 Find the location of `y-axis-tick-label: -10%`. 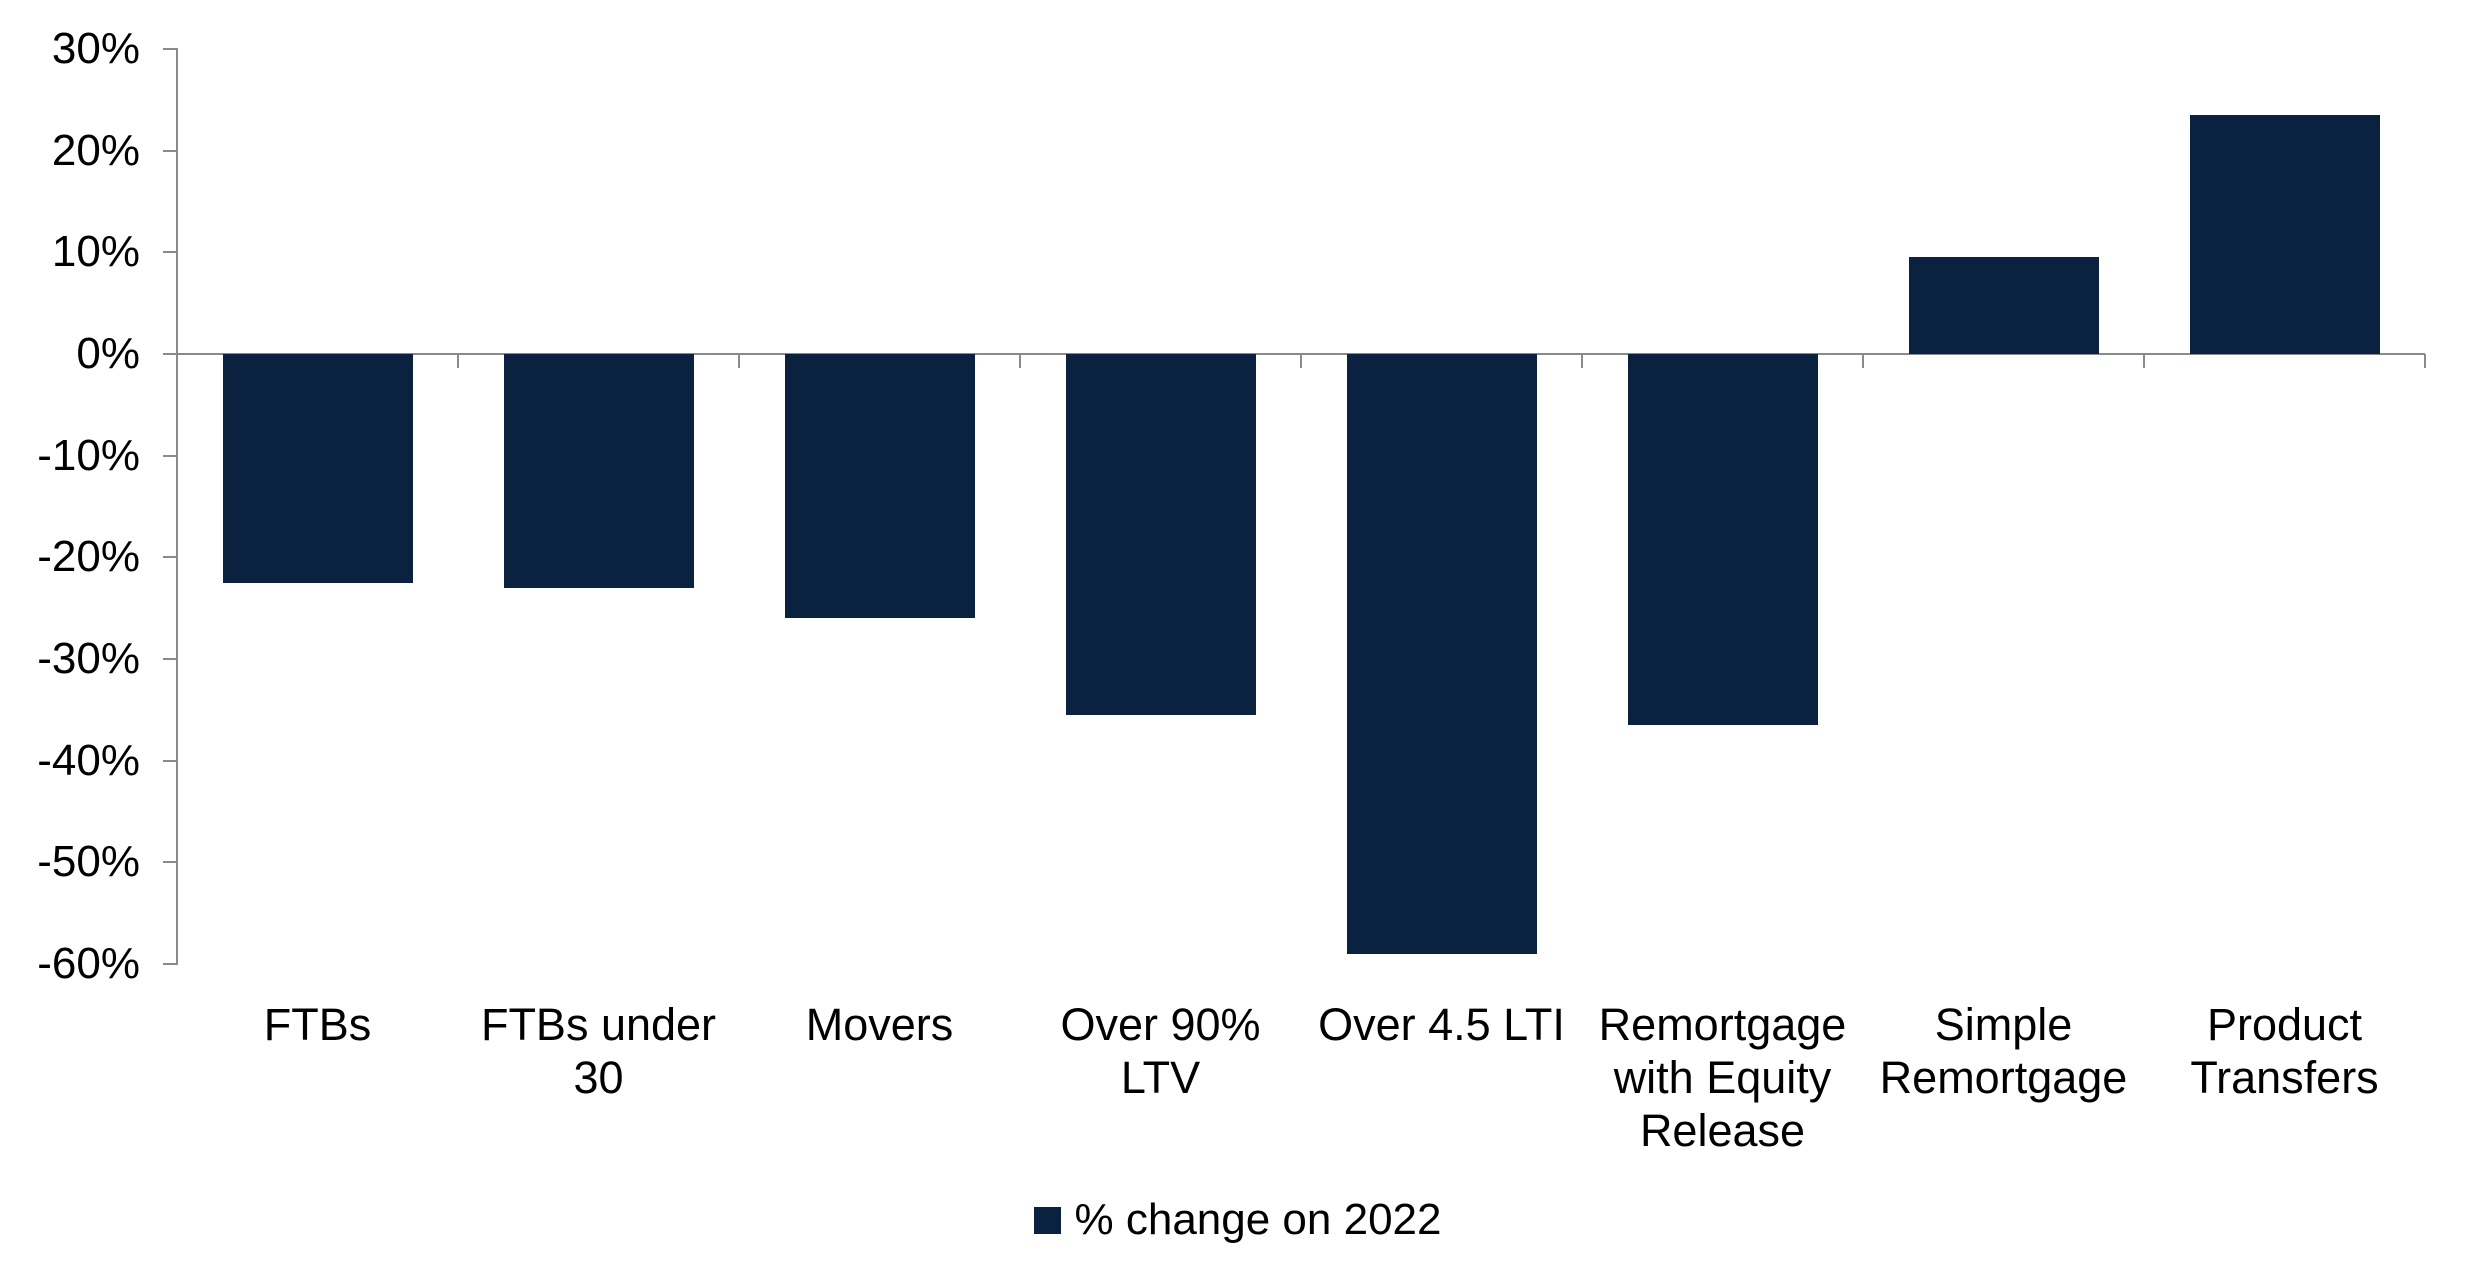

y-axis-tick-label: -10% is located at coordinates (88, 455).